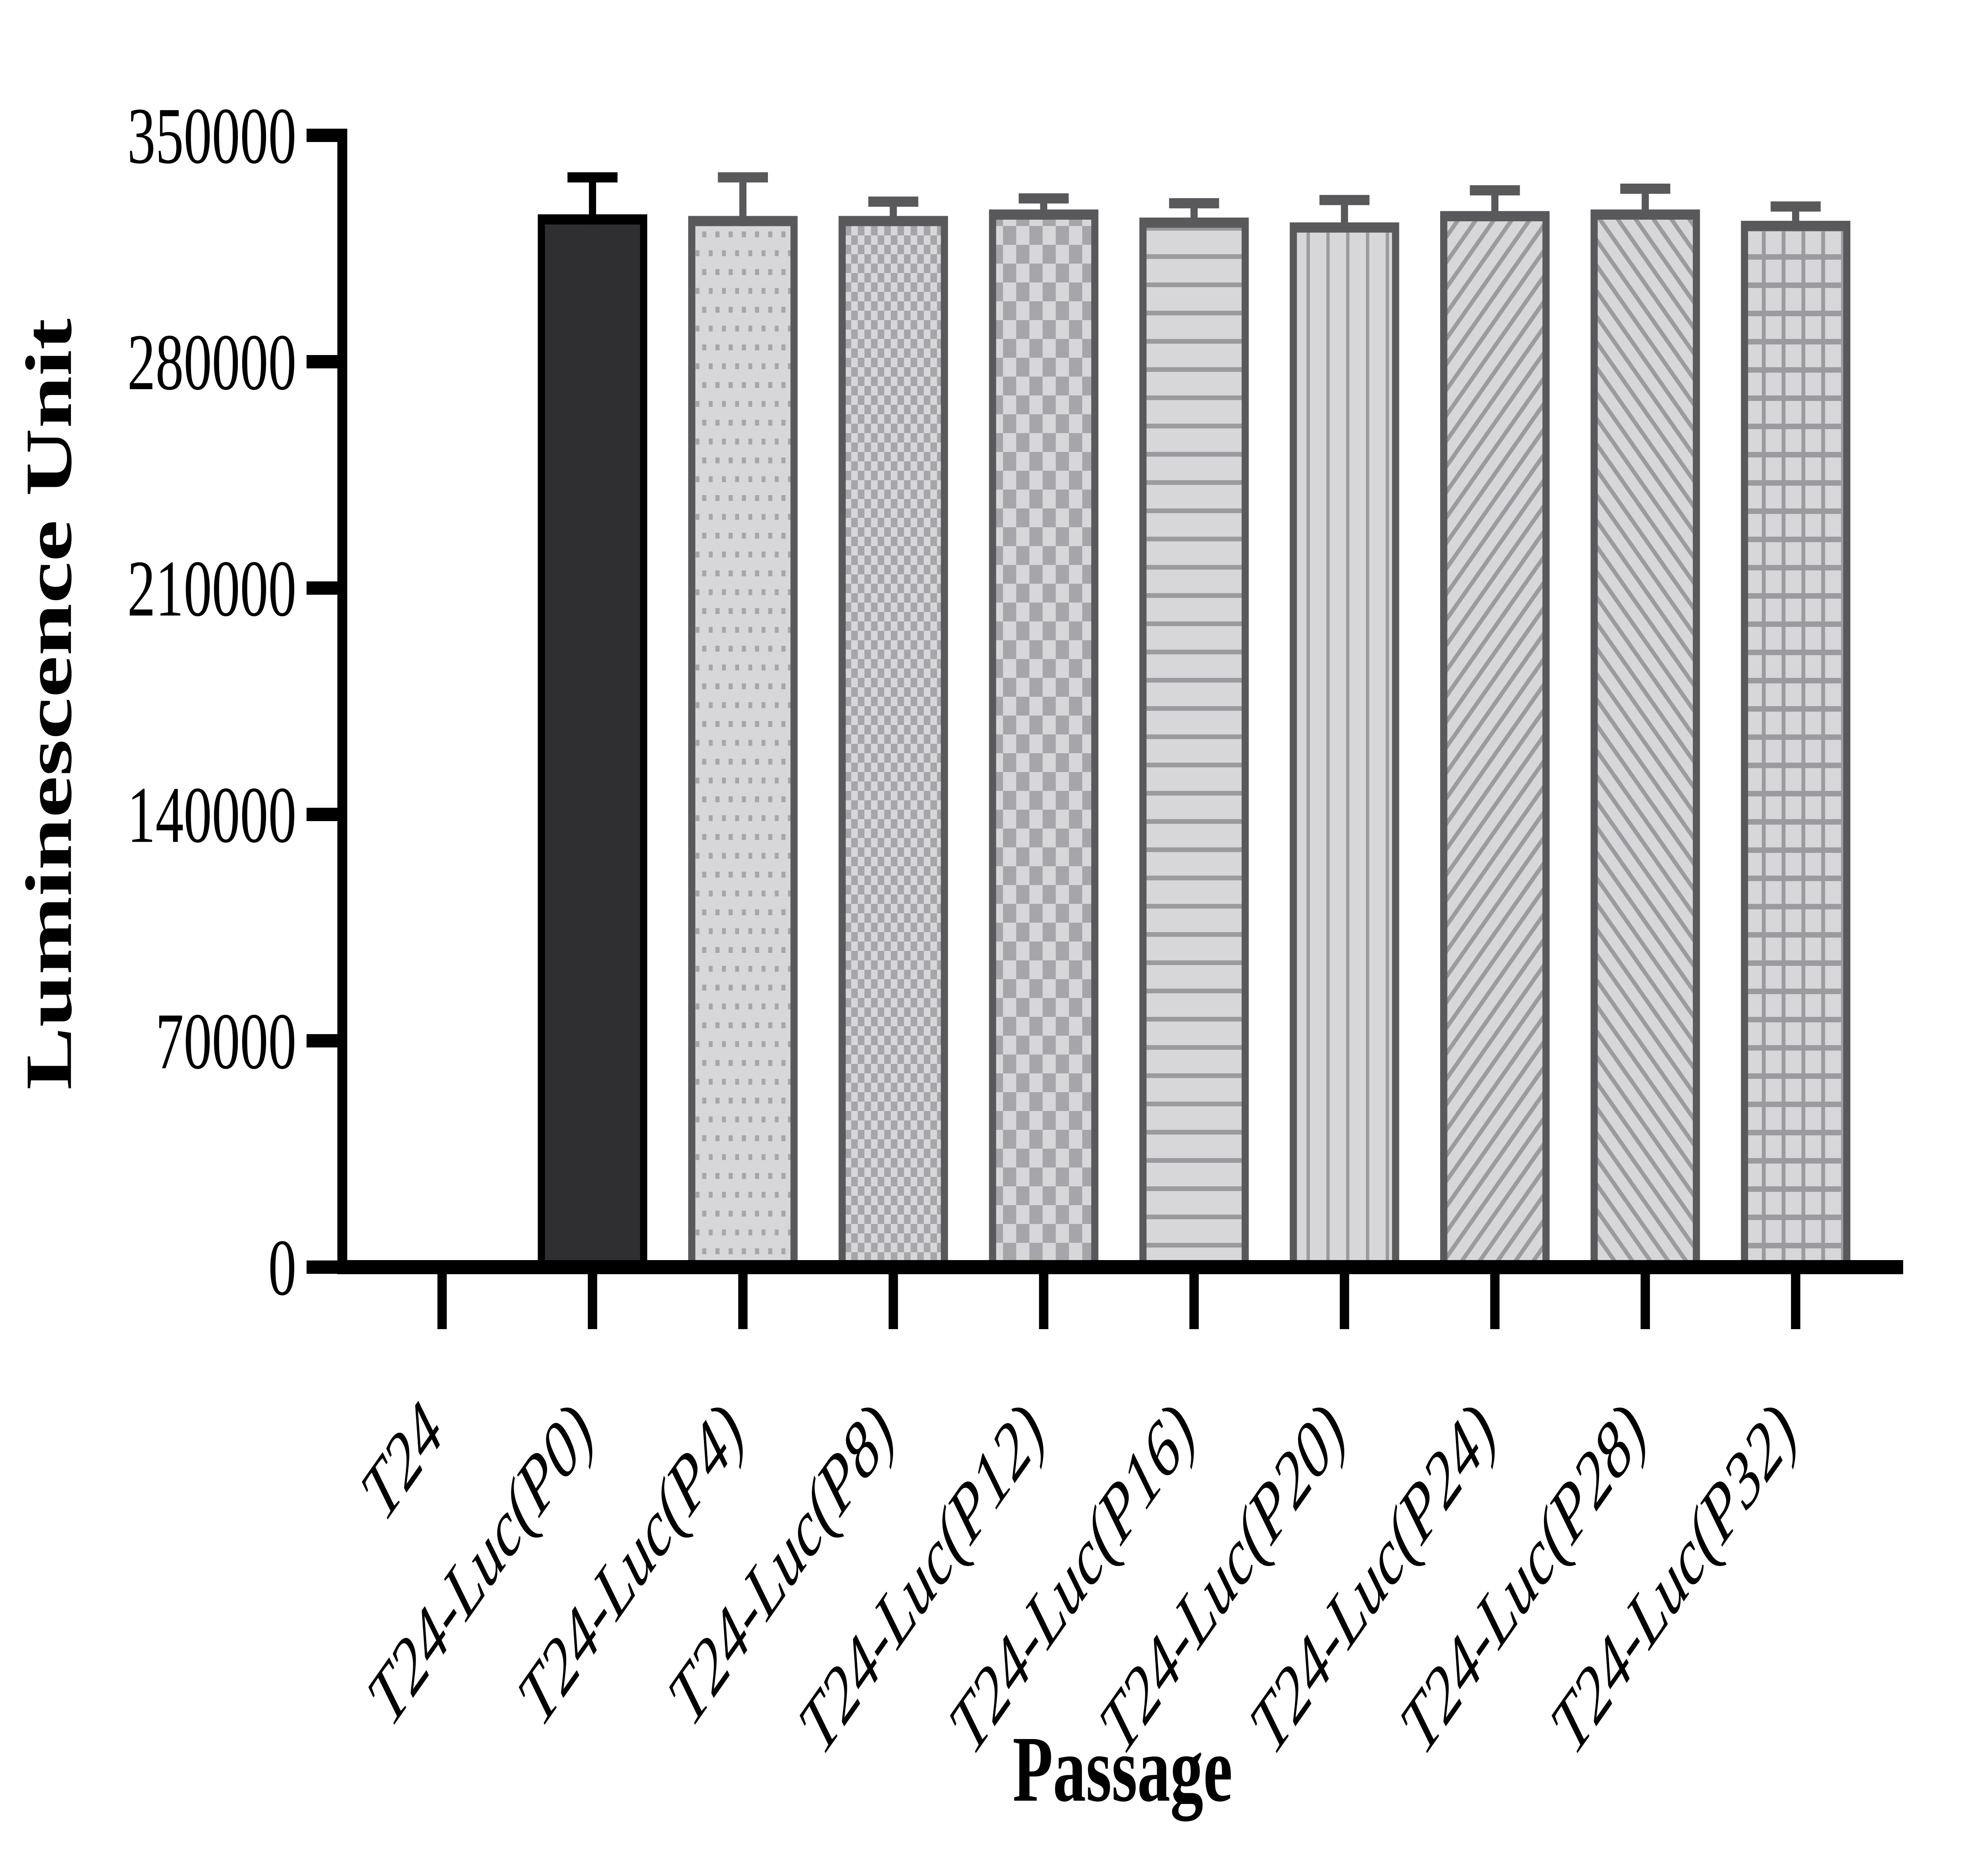 This screenshot has height=1876, width=1962. Describe the element at coordinates (1345, 214) in the screenshot. I see `error-bar-t24-luc-p20` at that location.